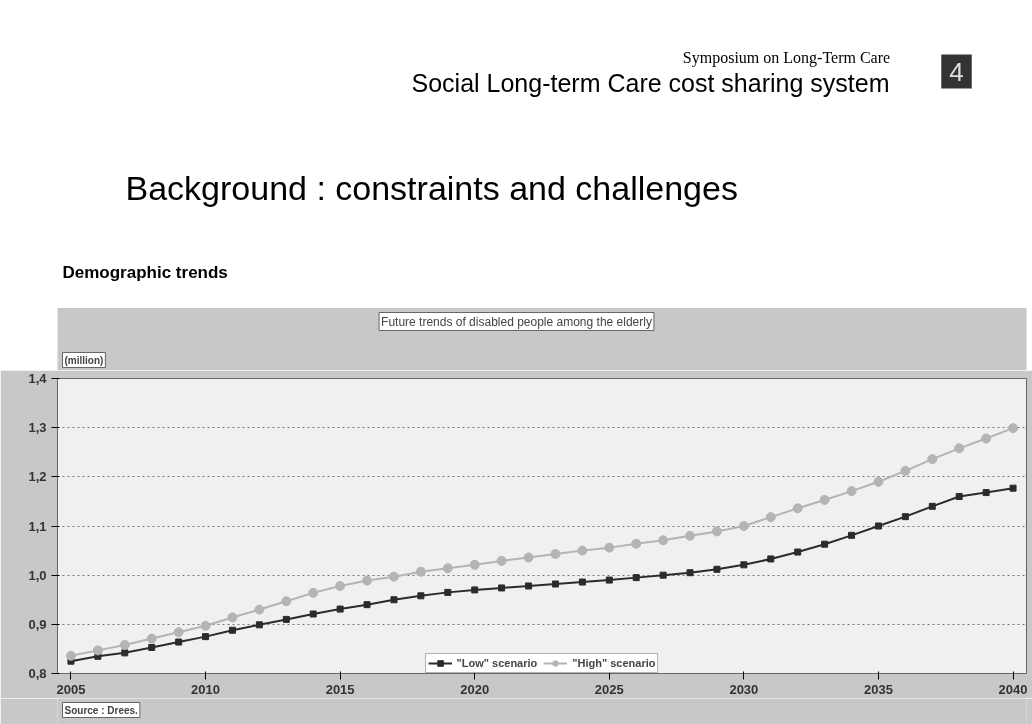 This screenshot has width=1032, height=724. Describe the element at coordinates (205, 689) in the screenshot. I see `x-tick-label: 2010` at that location.